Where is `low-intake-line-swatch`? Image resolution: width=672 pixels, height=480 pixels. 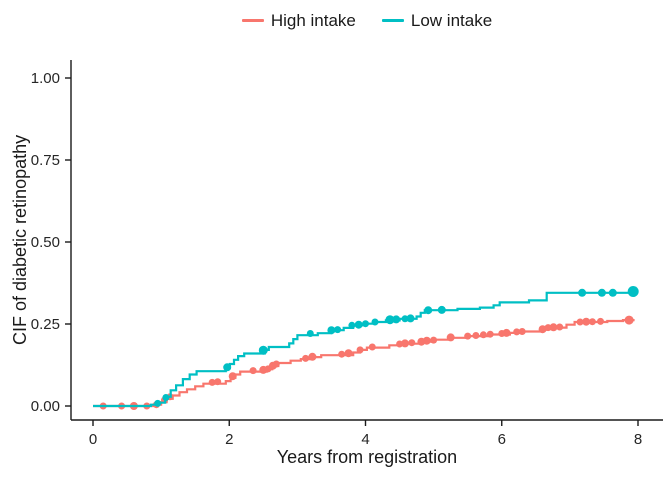
low-intake-line-swatch is located at coordinates (392, 20).